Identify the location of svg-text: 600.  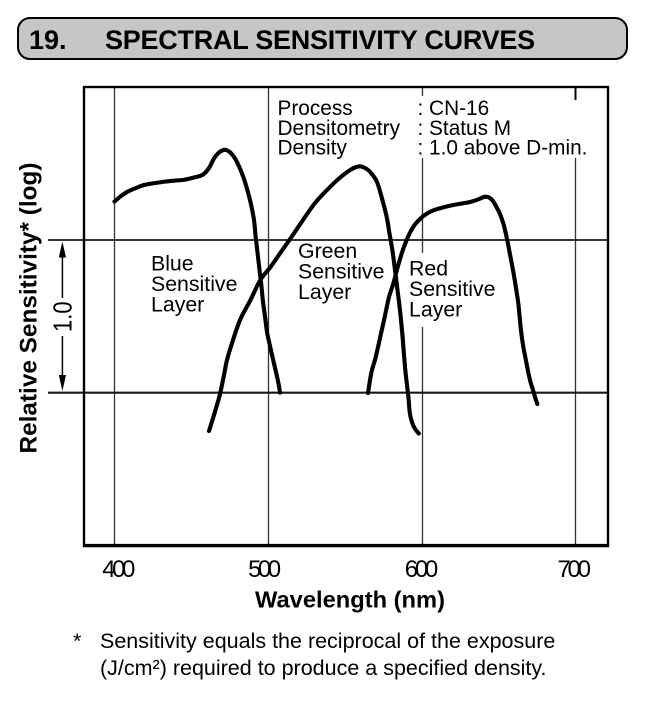
(422, 569).